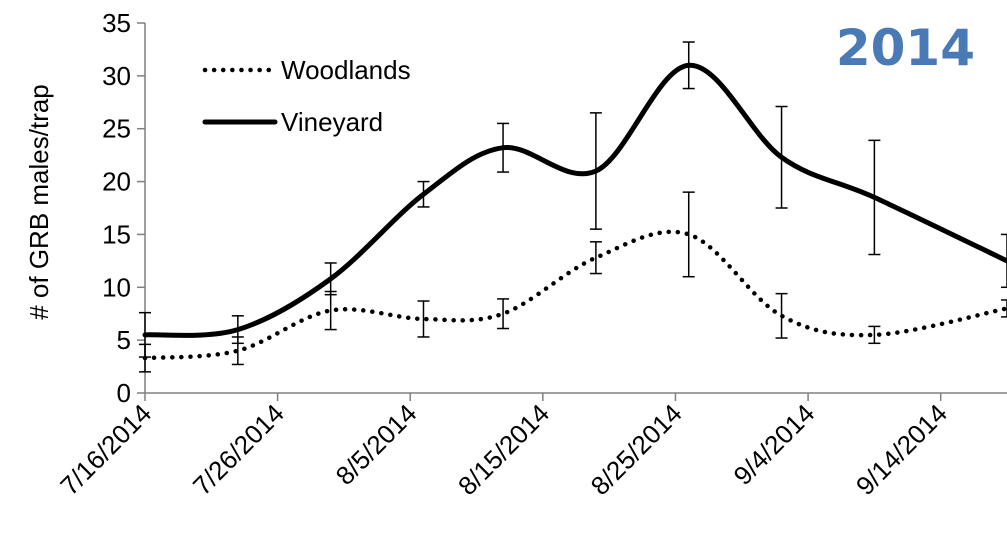  Describe the element at coordinates (116, 23) in the screenshot. I see `y-tick-label: 35` at that location.